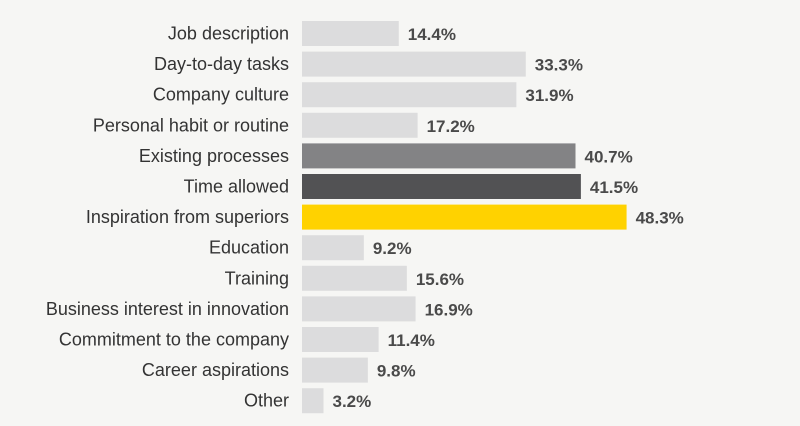  Describe the element at coordinates (451, 126) in the screenshot. I see `value-label-personal-habit-or-routine: 17.2%` at that location.